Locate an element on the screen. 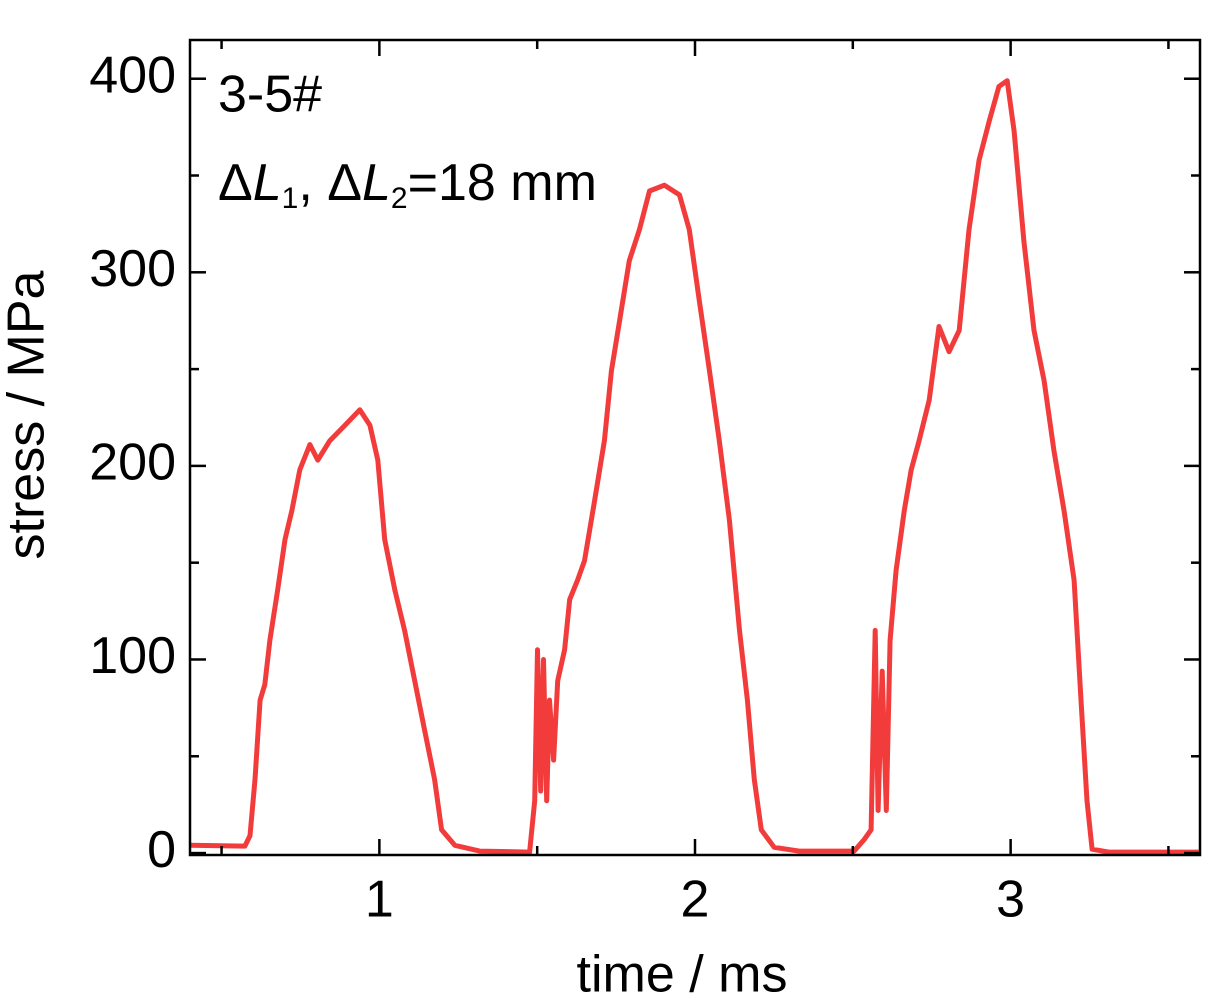 The image size is (1223, 1004). y-axis-label: stress / MPa is located at coordinates (28, 414).